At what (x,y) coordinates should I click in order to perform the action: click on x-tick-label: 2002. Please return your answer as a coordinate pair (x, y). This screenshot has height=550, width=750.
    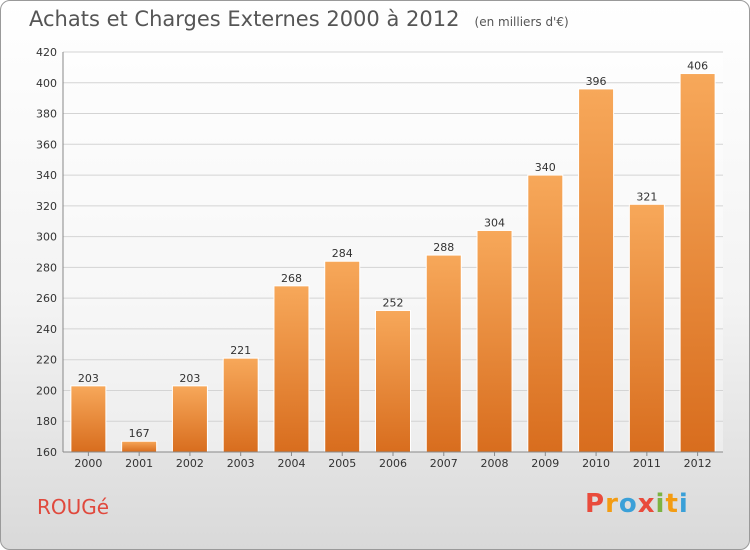
    Looking at the image, I should click on (190, 463).